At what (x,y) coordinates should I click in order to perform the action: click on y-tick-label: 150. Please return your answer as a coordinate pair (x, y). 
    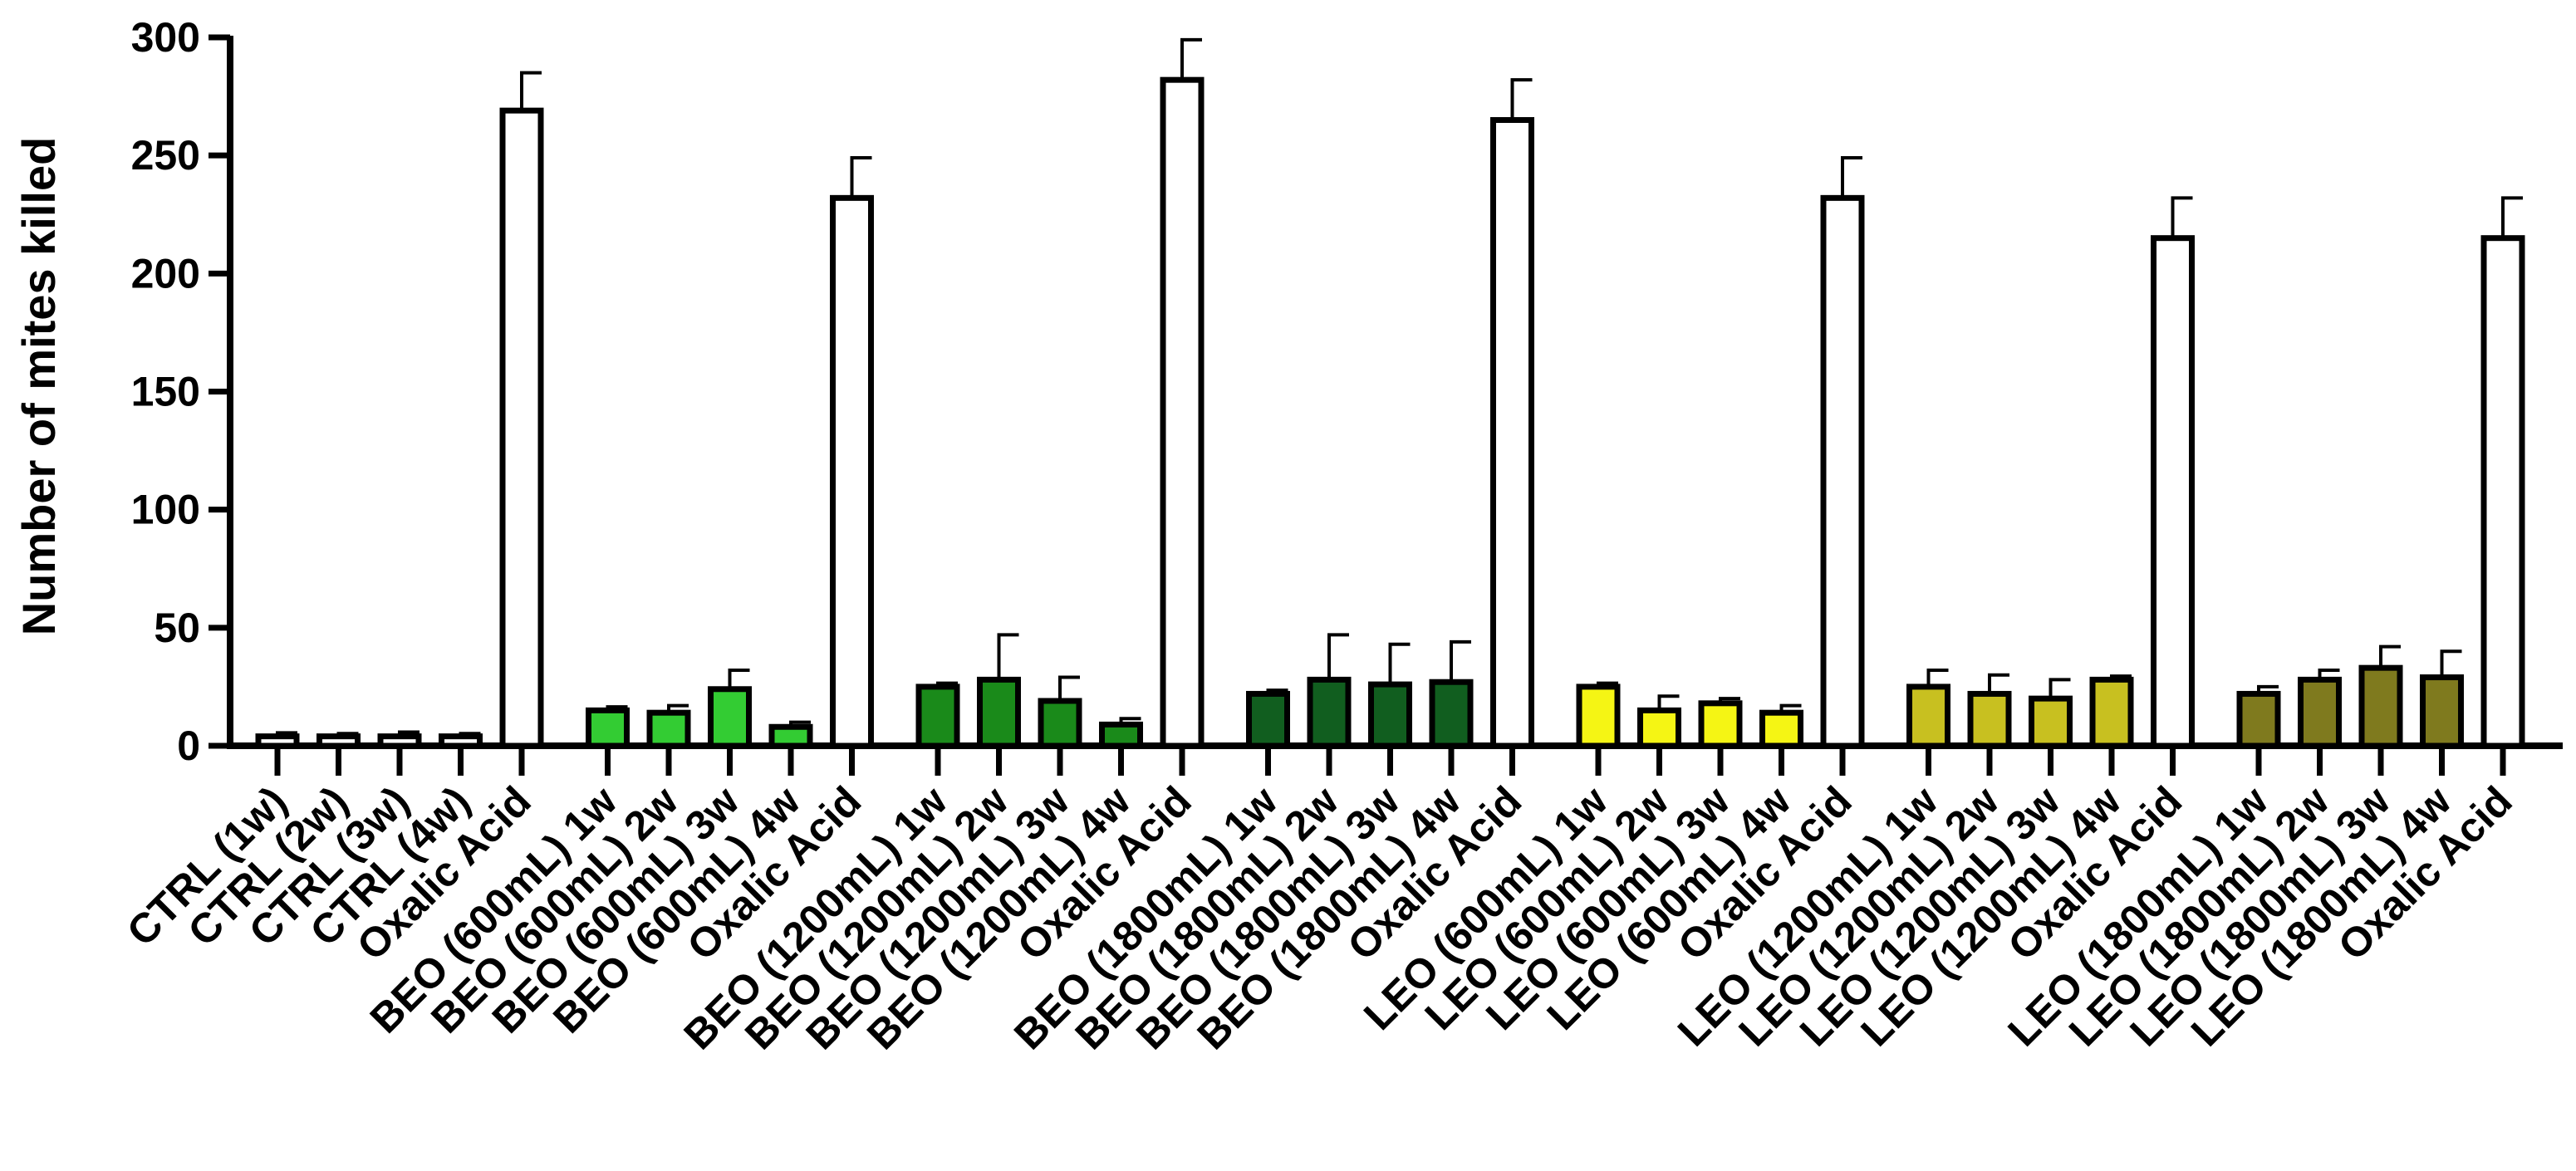
    Looking at the image, I should click on (165, 392).